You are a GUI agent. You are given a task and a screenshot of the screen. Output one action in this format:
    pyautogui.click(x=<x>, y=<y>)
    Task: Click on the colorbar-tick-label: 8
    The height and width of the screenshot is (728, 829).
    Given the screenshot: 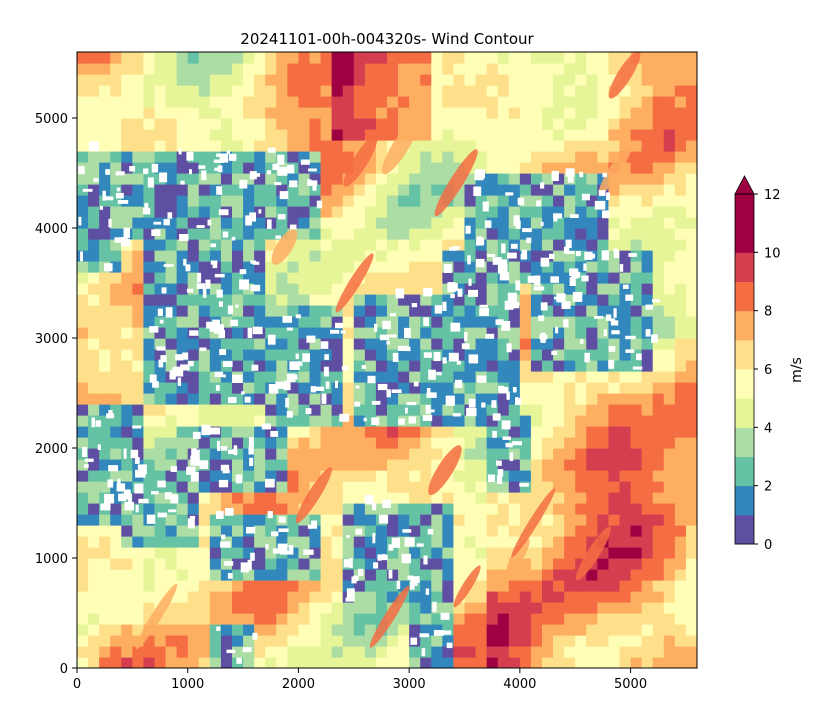 What is the action you would take?
    pyautogui.click(x=768, y=312)
    